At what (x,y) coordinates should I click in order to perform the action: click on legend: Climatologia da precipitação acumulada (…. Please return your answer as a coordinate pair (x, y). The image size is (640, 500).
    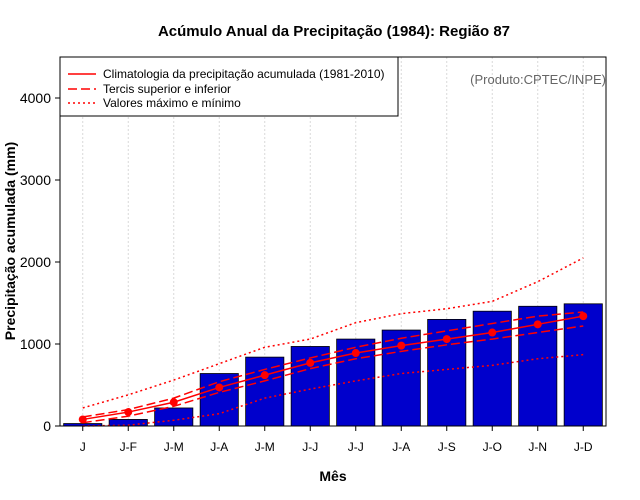
    Looking at the image, I should click on (229, 86).